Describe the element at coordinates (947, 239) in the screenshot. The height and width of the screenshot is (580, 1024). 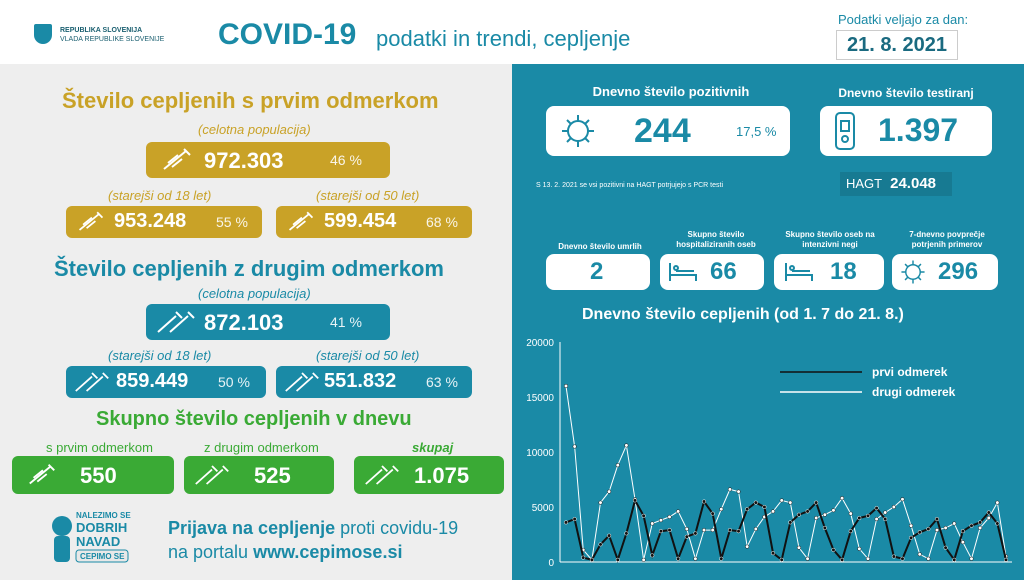
I see `avg-label: 7-dnevno povprečje potrjenih primerov` at that location.